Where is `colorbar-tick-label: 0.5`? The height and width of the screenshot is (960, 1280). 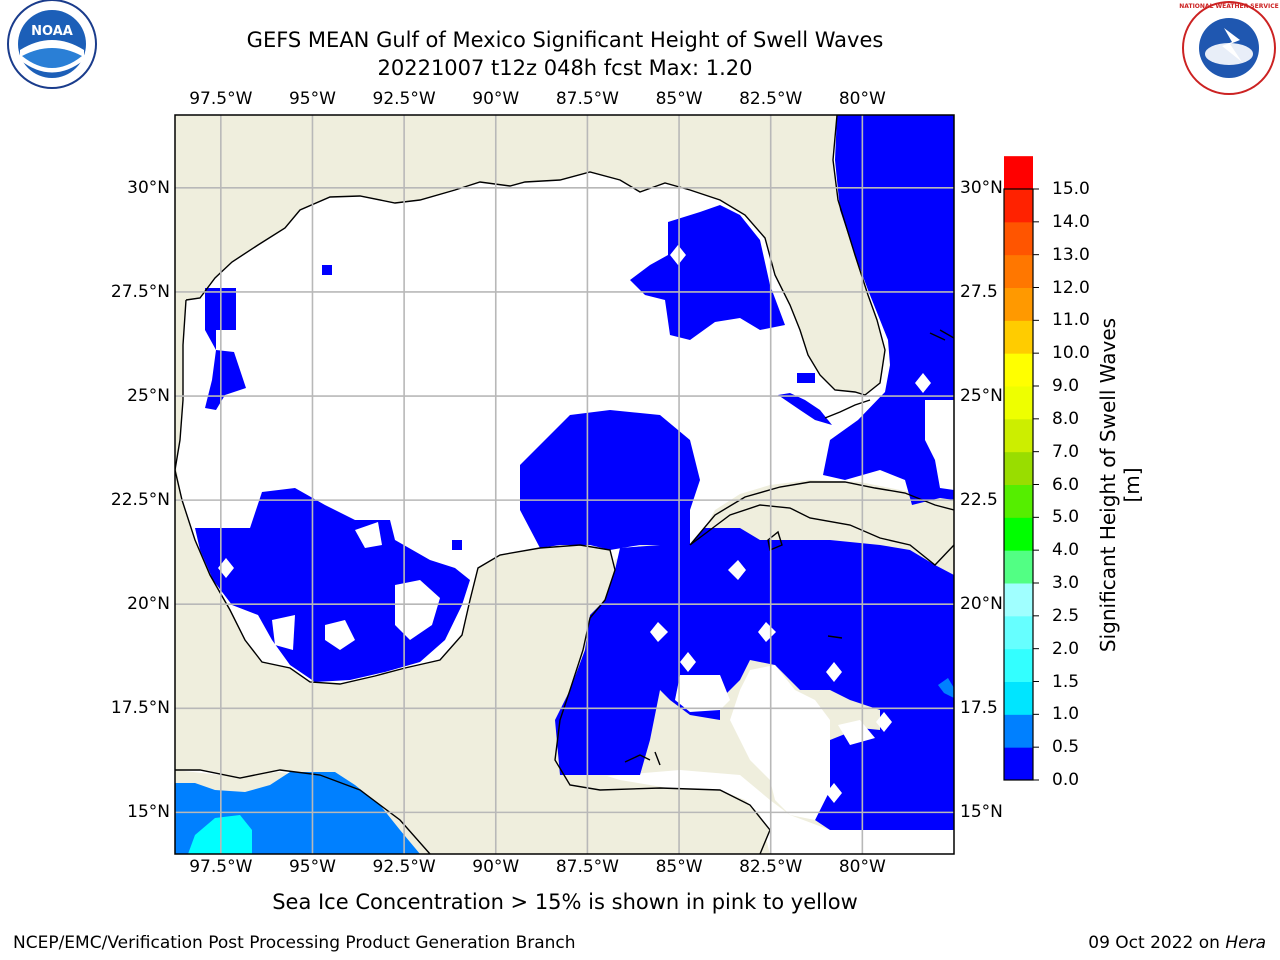 colorbar-tick-label: 0.5 is located at coordinates (1066, 747).